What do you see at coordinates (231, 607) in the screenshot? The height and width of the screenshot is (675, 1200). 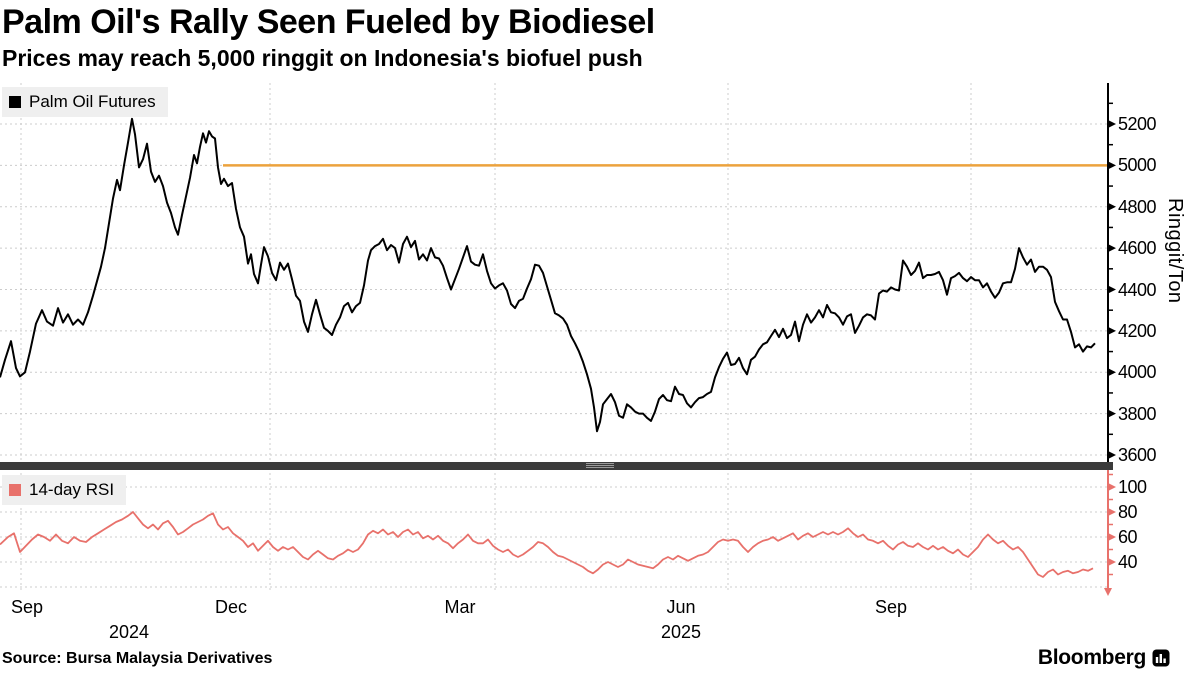 I see `x-axis-label: Dec` at bounding box center [231, 607].